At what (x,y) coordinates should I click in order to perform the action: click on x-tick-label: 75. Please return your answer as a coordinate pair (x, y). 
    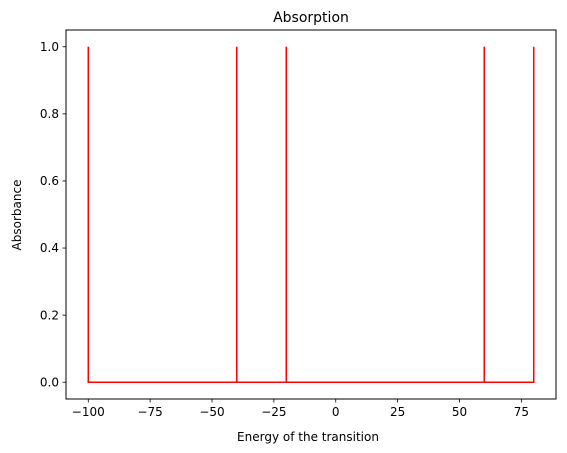
    Looking at the image, I should click on (521, 412).